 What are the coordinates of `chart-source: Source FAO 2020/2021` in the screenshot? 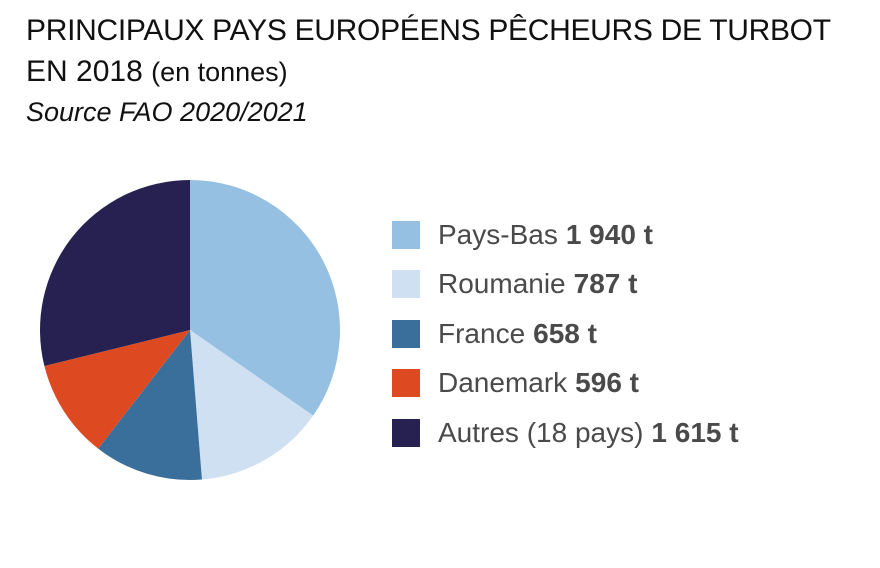 It's located at (167, 112).